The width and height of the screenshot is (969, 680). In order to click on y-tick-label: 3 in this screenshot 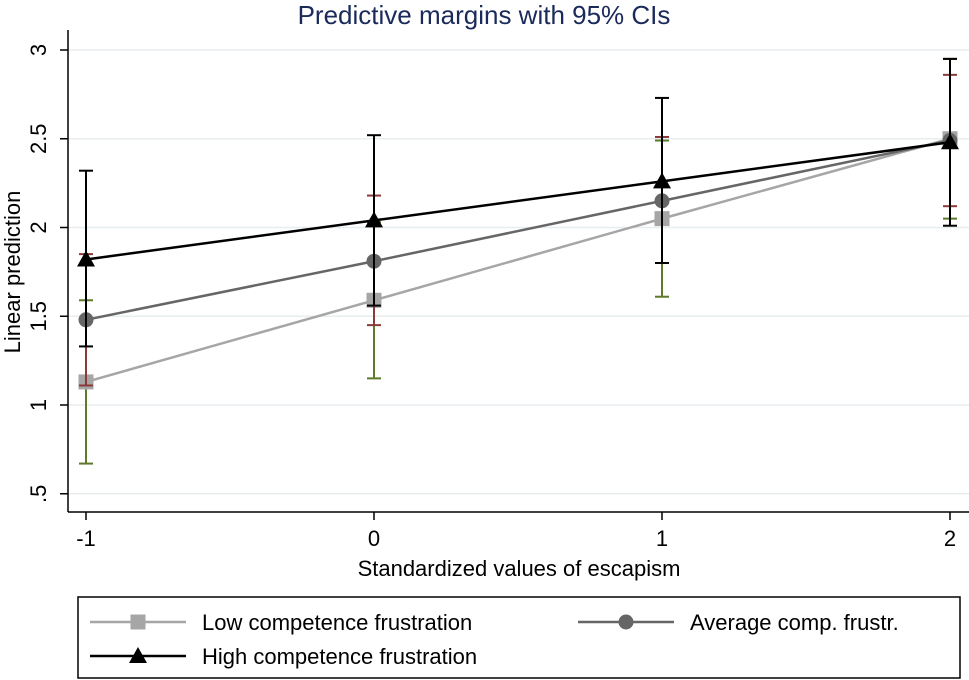, I will do `click(38, 50)`.